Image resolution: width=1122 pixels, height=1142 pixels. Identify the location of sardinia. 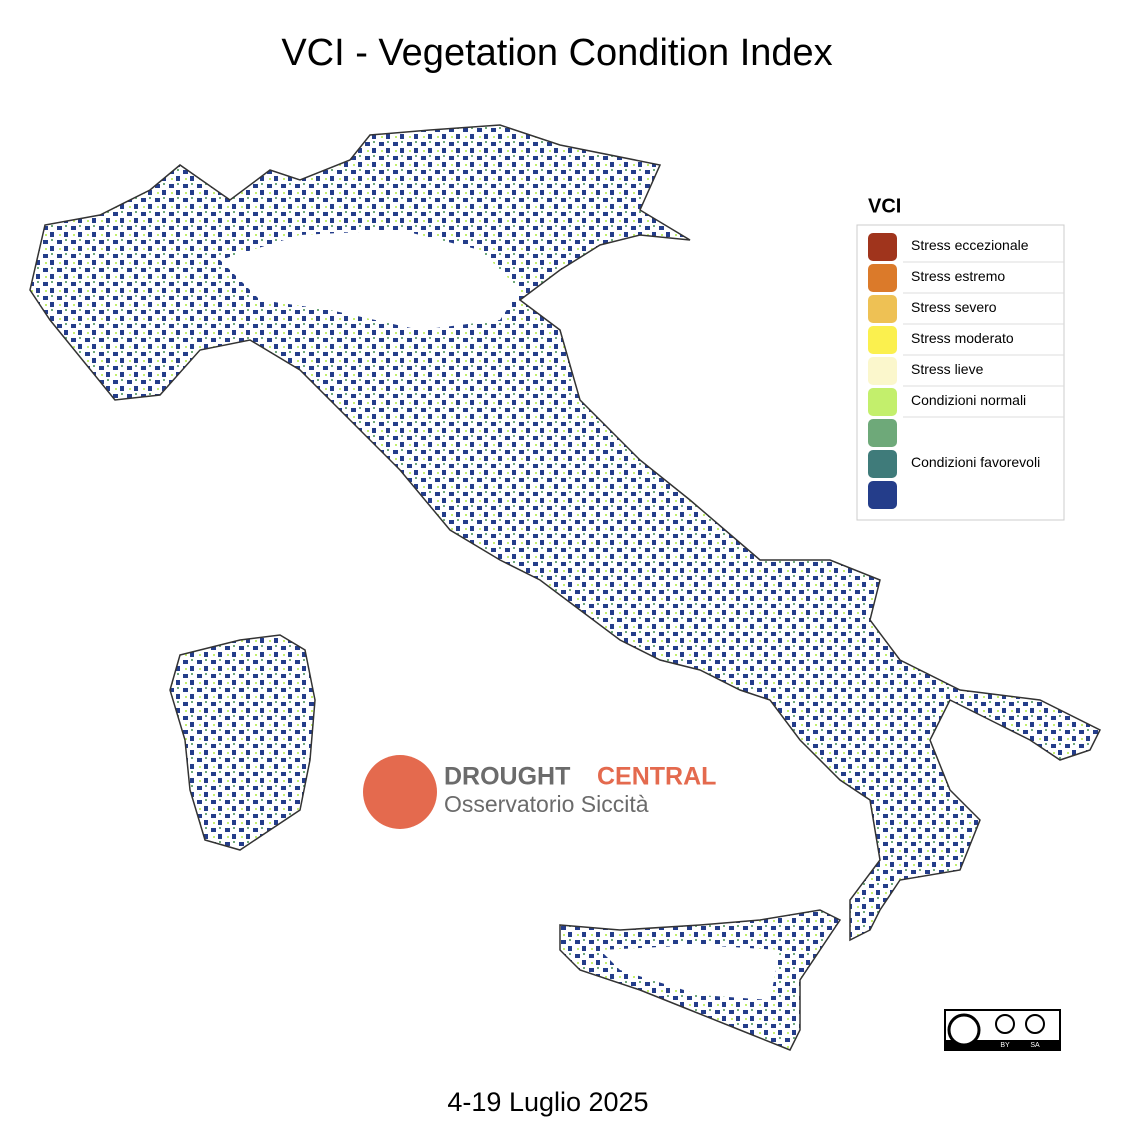
(242, 742).